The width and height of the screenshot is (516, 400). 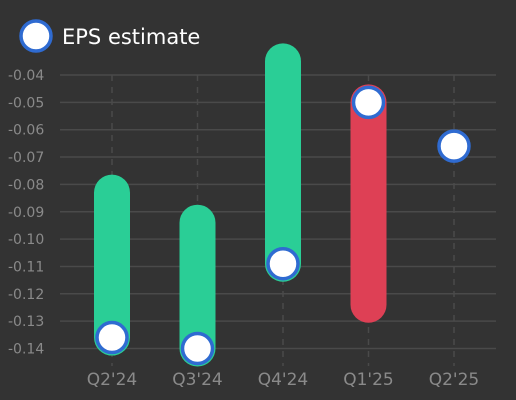 What do you see at coordinates (131, 37) in the screenshot?
I see `legend-label: EPS estimate` at bounding box center [131, 37].